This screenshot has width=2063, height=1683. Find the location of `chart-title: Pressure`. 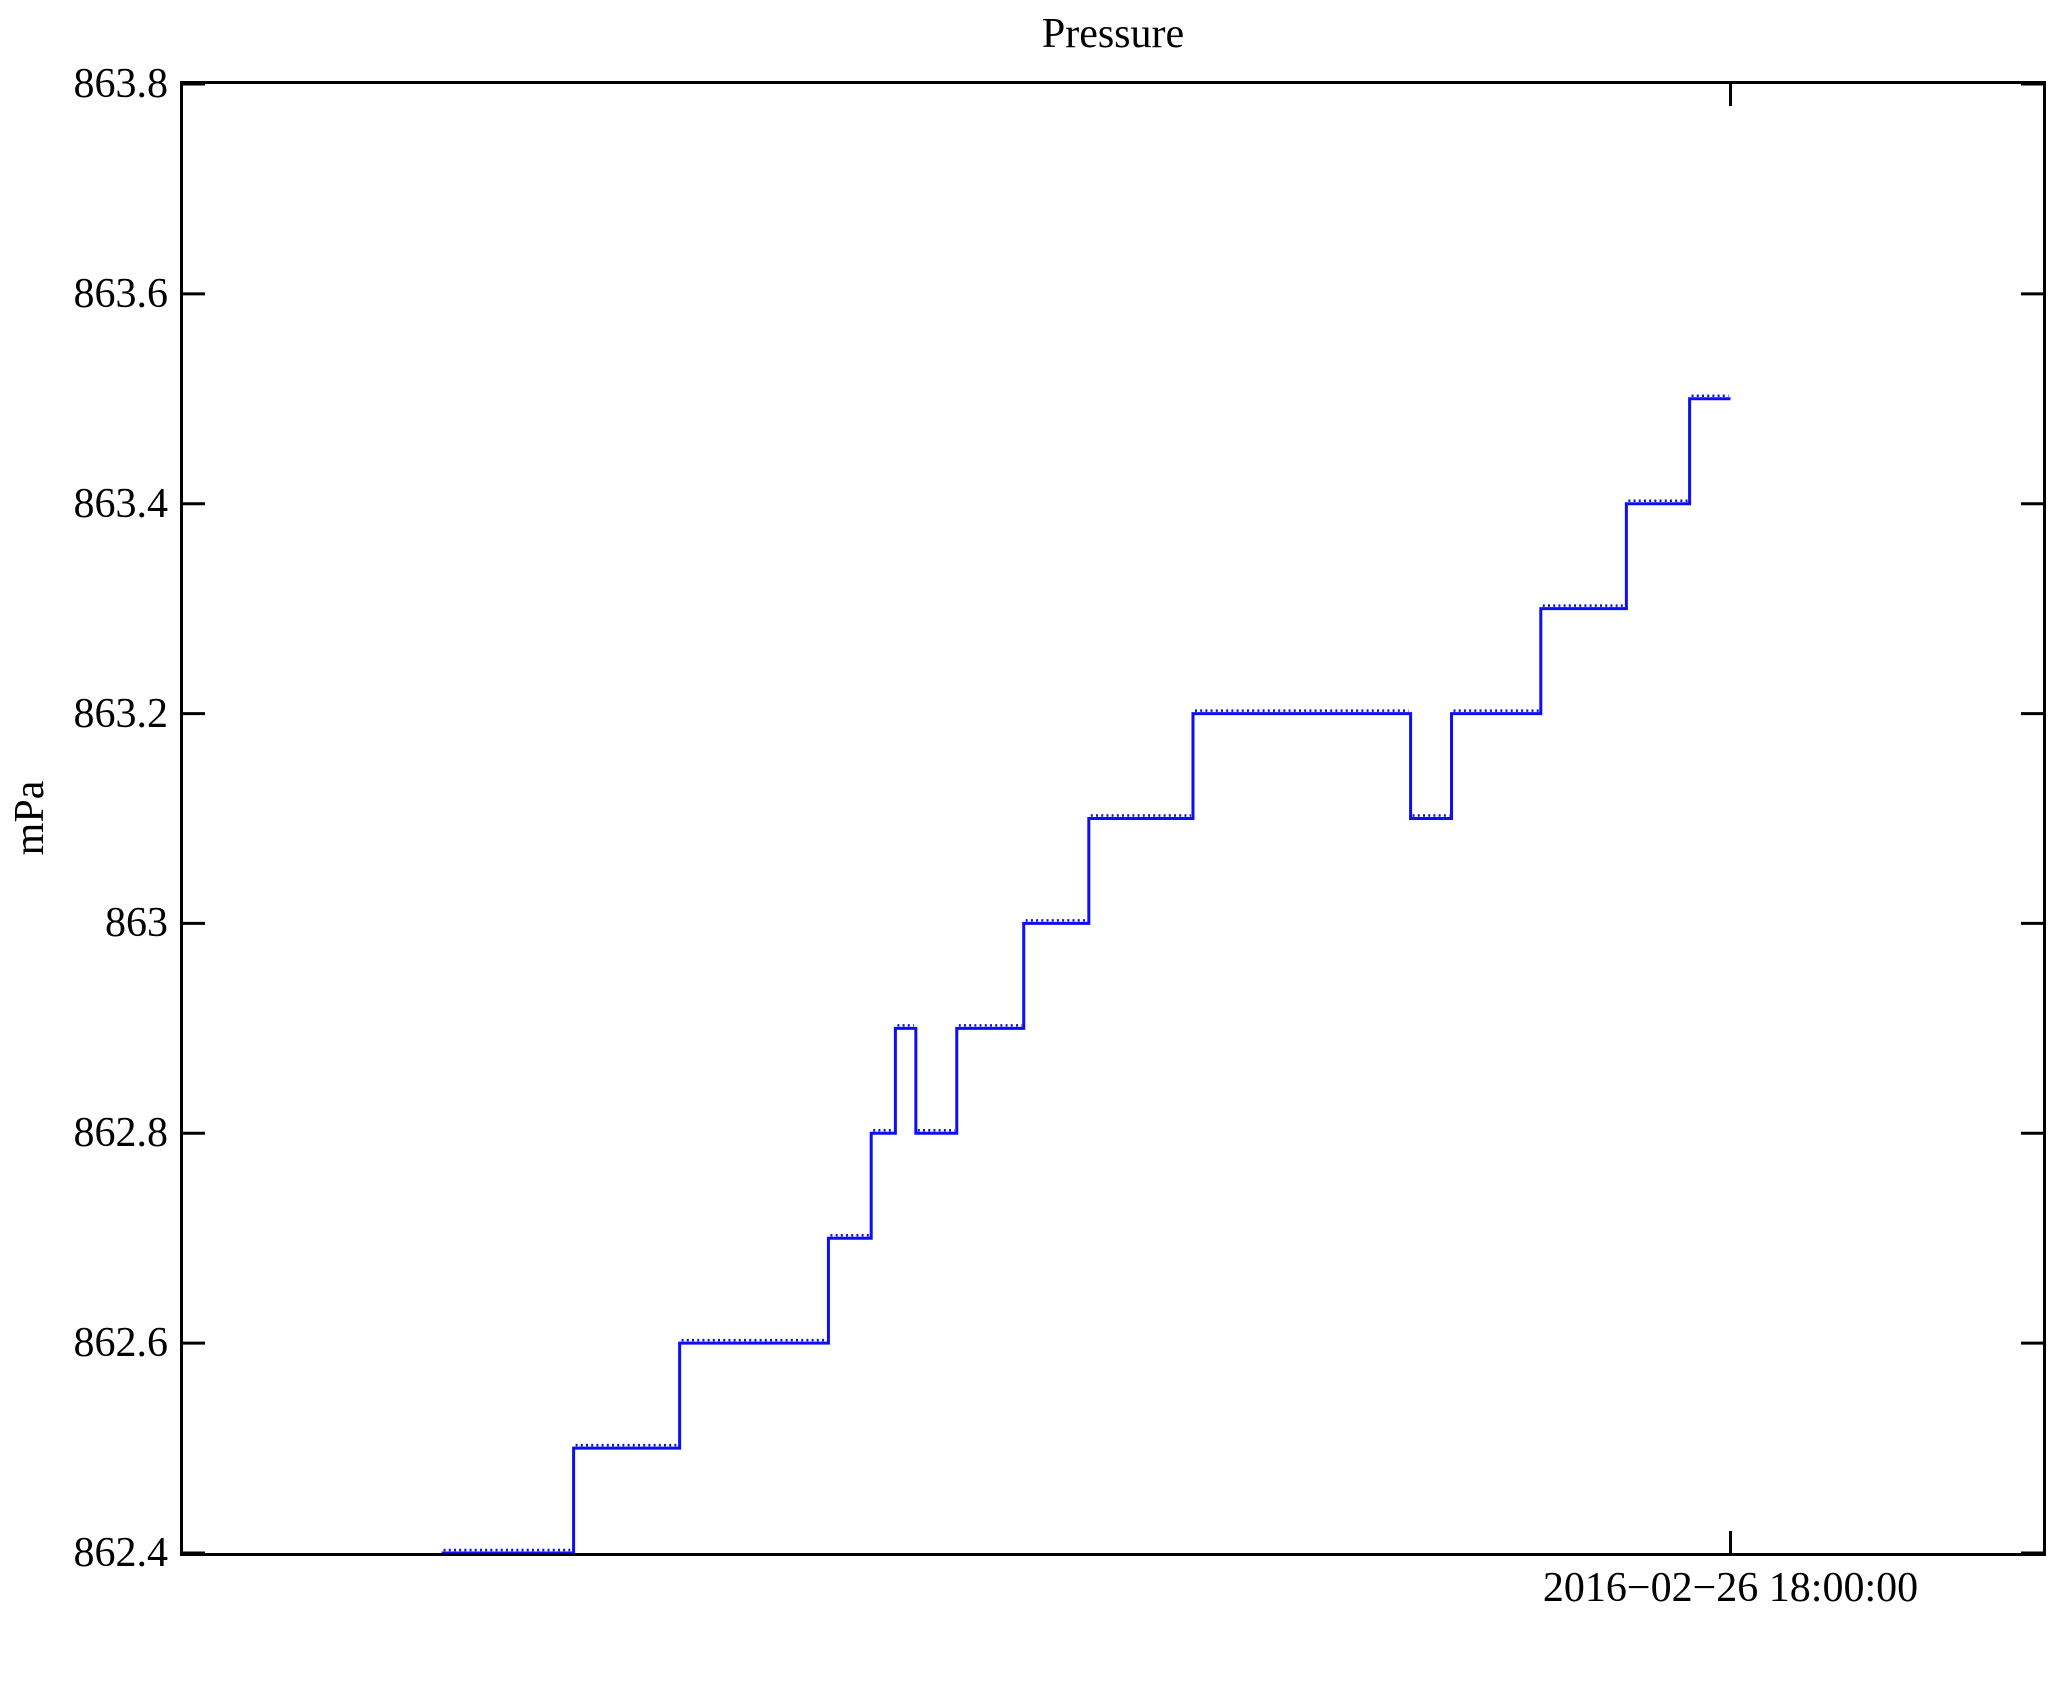

chart-title: Pressure is located at coordinates (1113, 34).